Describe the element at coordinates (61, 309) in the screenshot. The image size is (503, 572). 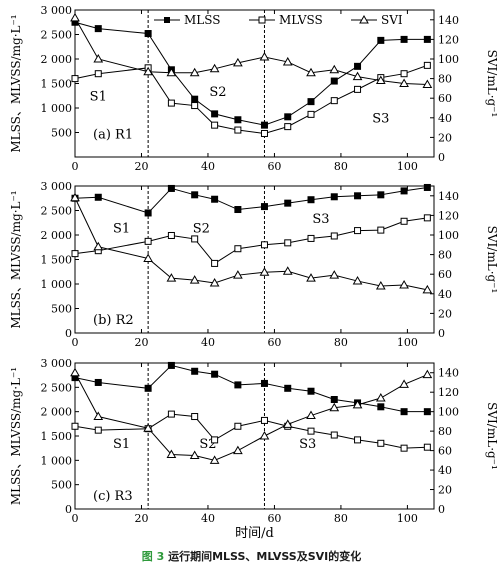
I see `y-left-tick-label: 500` at that location.